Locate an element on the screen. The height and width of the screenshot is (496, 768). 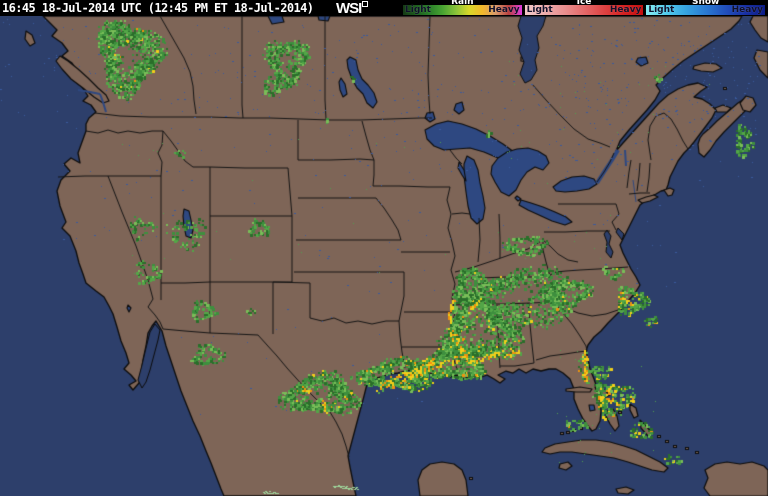
legend-snow-heavy-label: Heavy is located at coordinates (747, 10).